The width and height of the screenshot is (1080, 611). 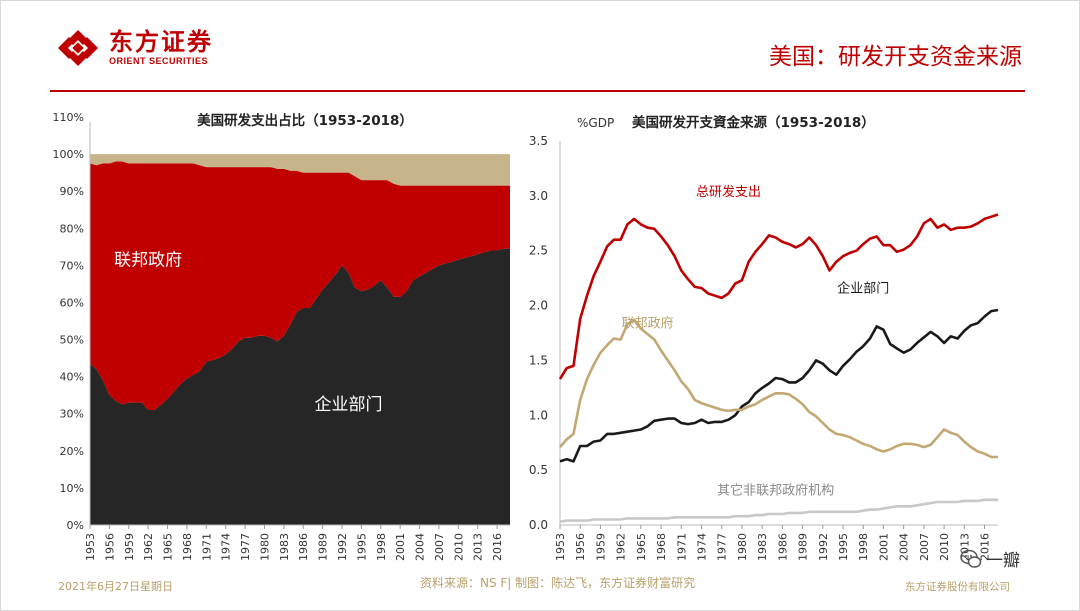 I want to click on y-tick-label: 0.0, so click(x=538, y=525).